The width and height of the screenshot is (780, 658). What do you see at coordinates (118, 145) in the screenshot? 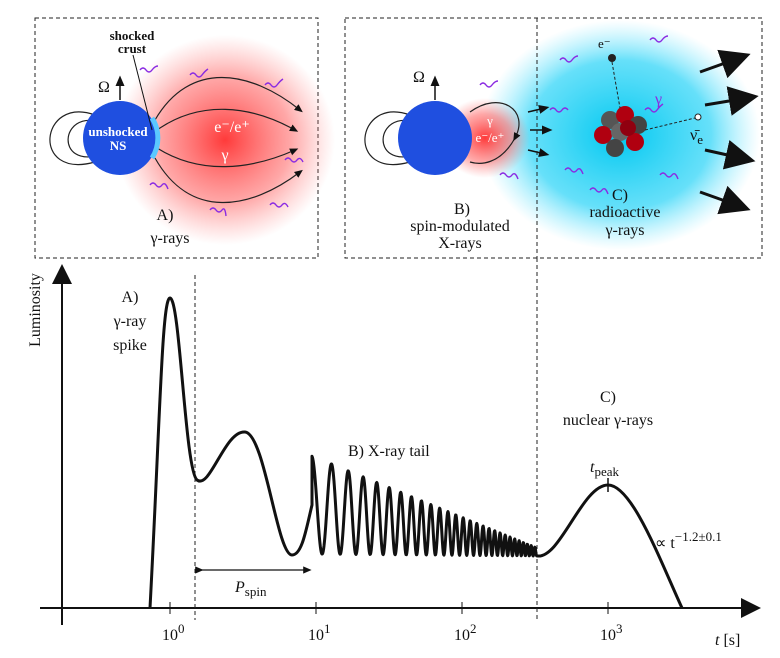
I see `label: NS` at bounding box center [118, 145].